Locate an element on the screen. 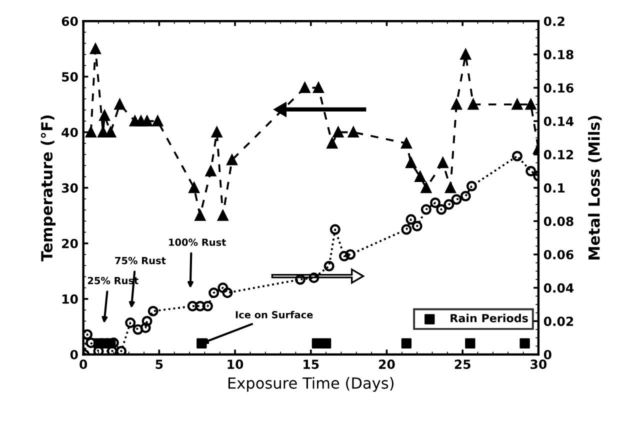 This screenshot has height=422, width=641. y2-tick-label: 0.16 is located at coordinates (559, 88).